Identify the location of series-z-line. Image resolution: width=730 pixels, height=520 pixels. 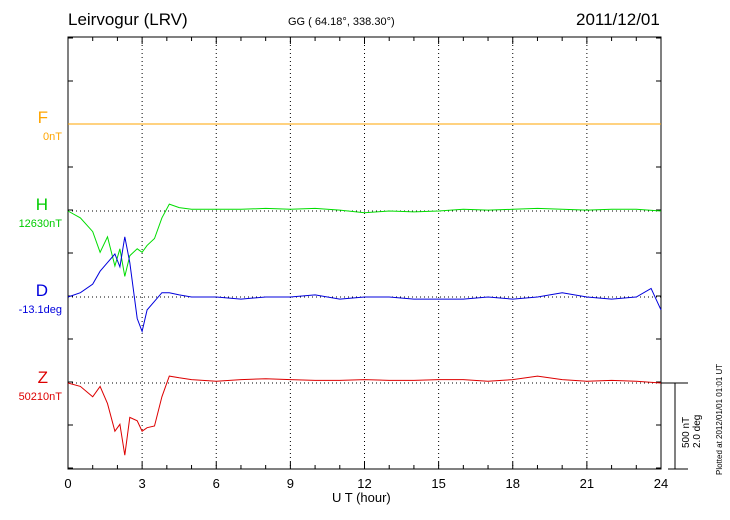
(364, 415).